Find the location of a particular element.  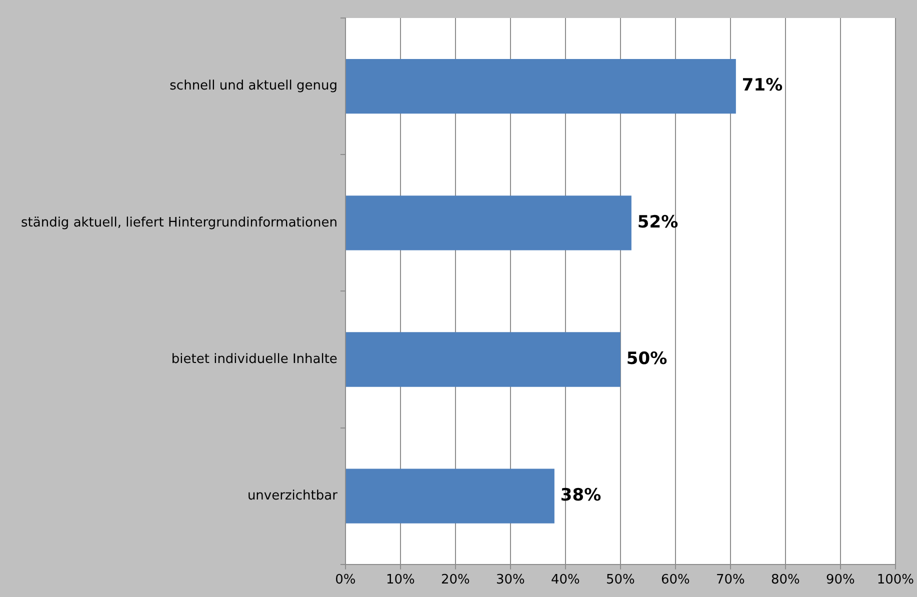

x-tick-label: 10% is located at coordinates (400, 580).